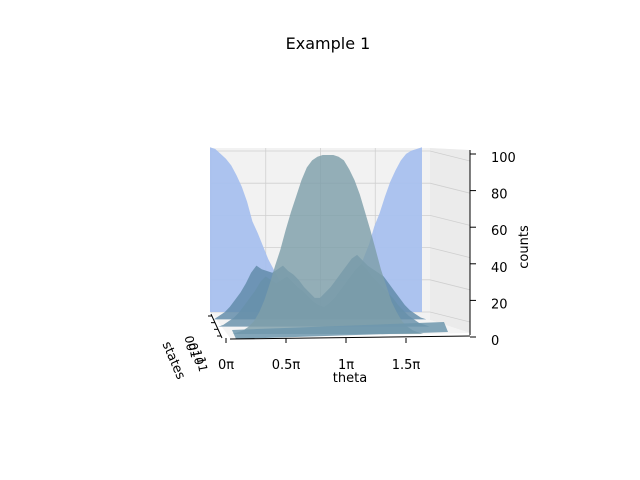  What do you see at coordinates (406, 365) in the screenshot?
I see `x-tick-label-3: 1.5π` at bounding box center [406, 365].